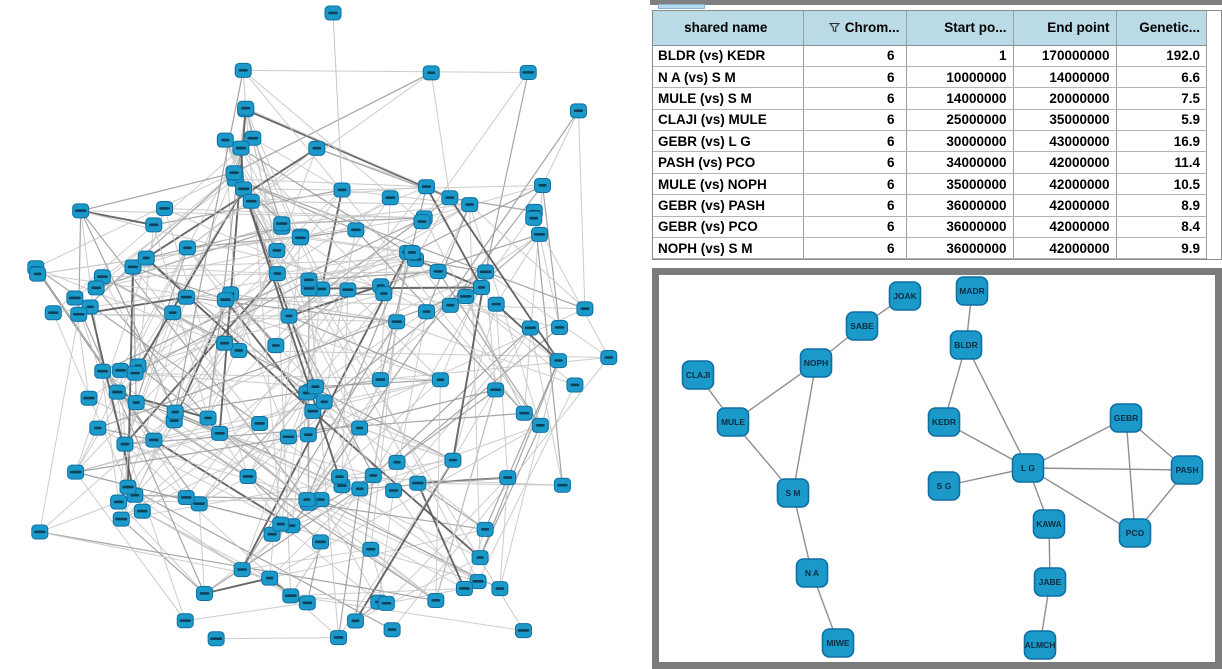 This screenshot has width=1222, height=669. What do you see at coordinates (929, 184) in the screenshot?
I see `table-row: MULE (vs) NOPH 6 35000000 42000000 10.5` at bounding box center [929, 184].